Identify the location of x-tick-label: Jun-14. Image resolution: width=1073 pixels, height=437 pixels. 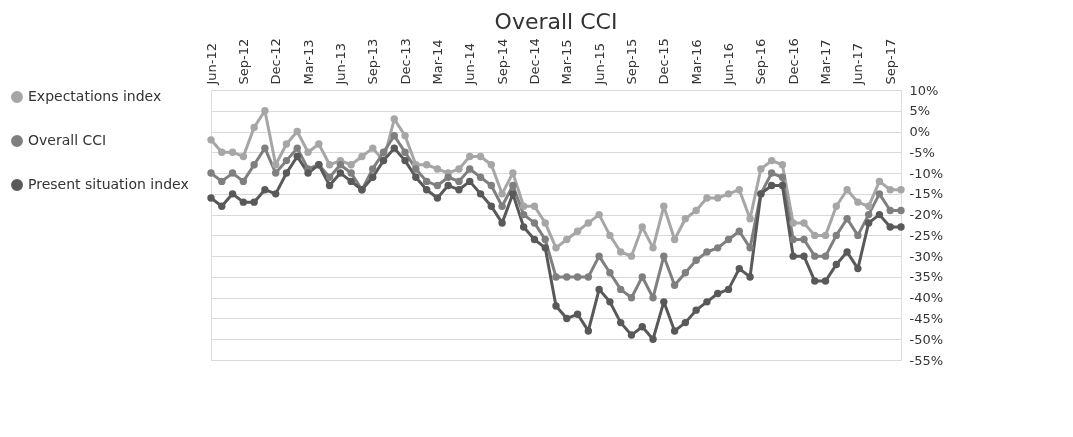
(470, 64).